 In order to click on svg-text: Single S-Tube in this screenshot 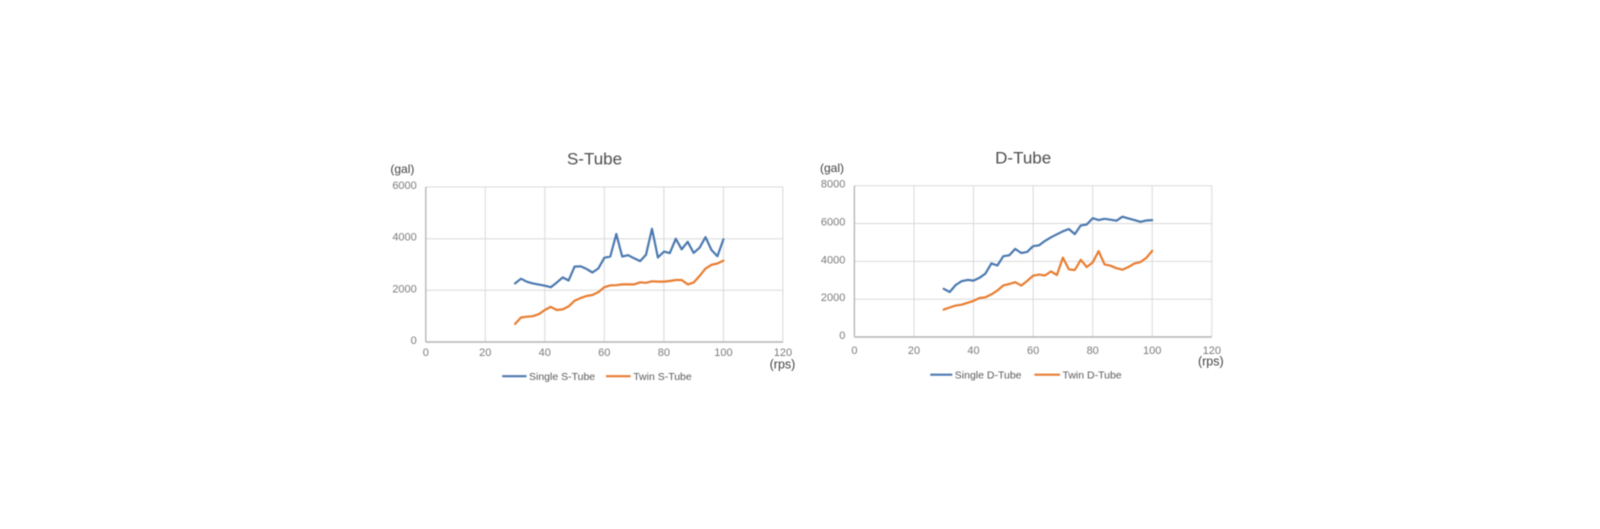, I will do `click(562, 377)`.